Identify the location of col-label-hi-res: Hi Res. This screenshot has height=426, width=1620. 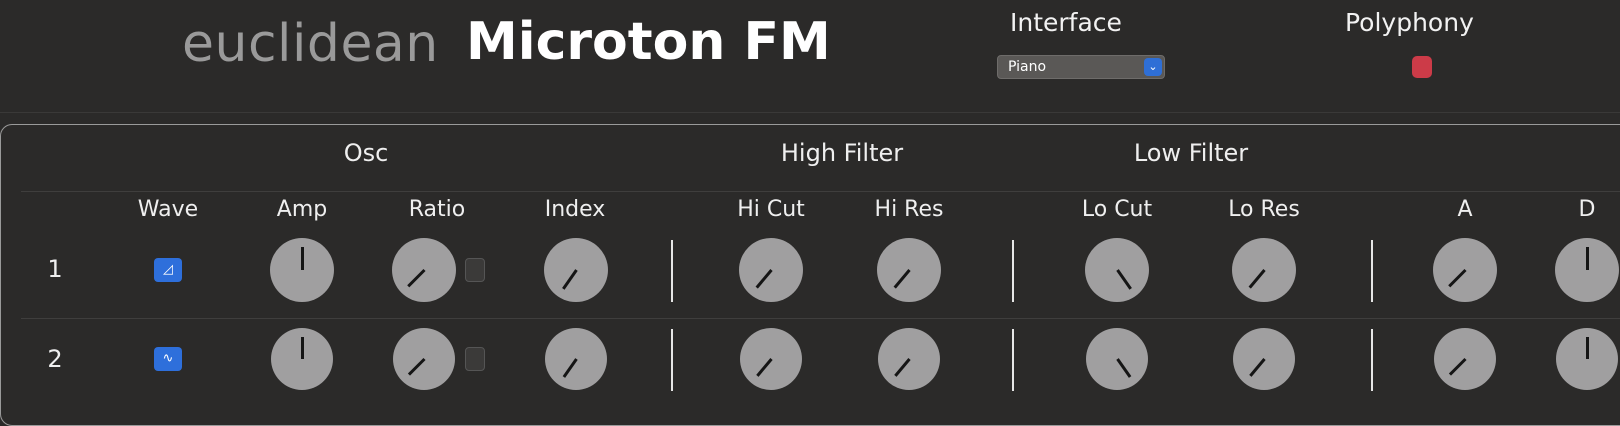
(909, 209).